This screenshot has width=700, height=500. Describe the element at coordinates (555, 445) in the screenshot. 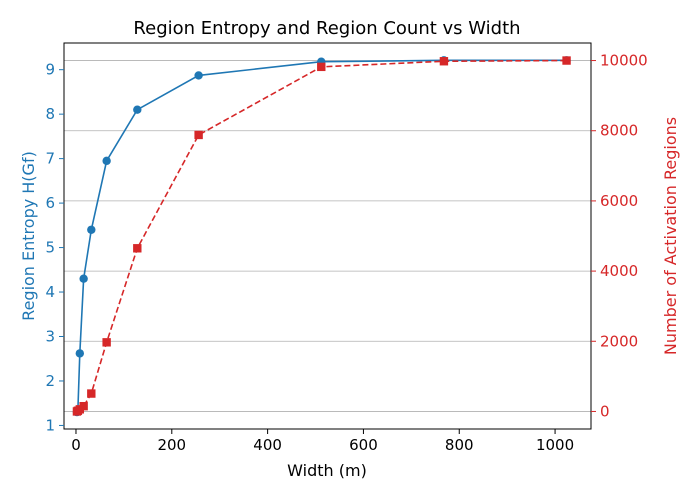

I see `x-tick-label-5: 1000` at that location.